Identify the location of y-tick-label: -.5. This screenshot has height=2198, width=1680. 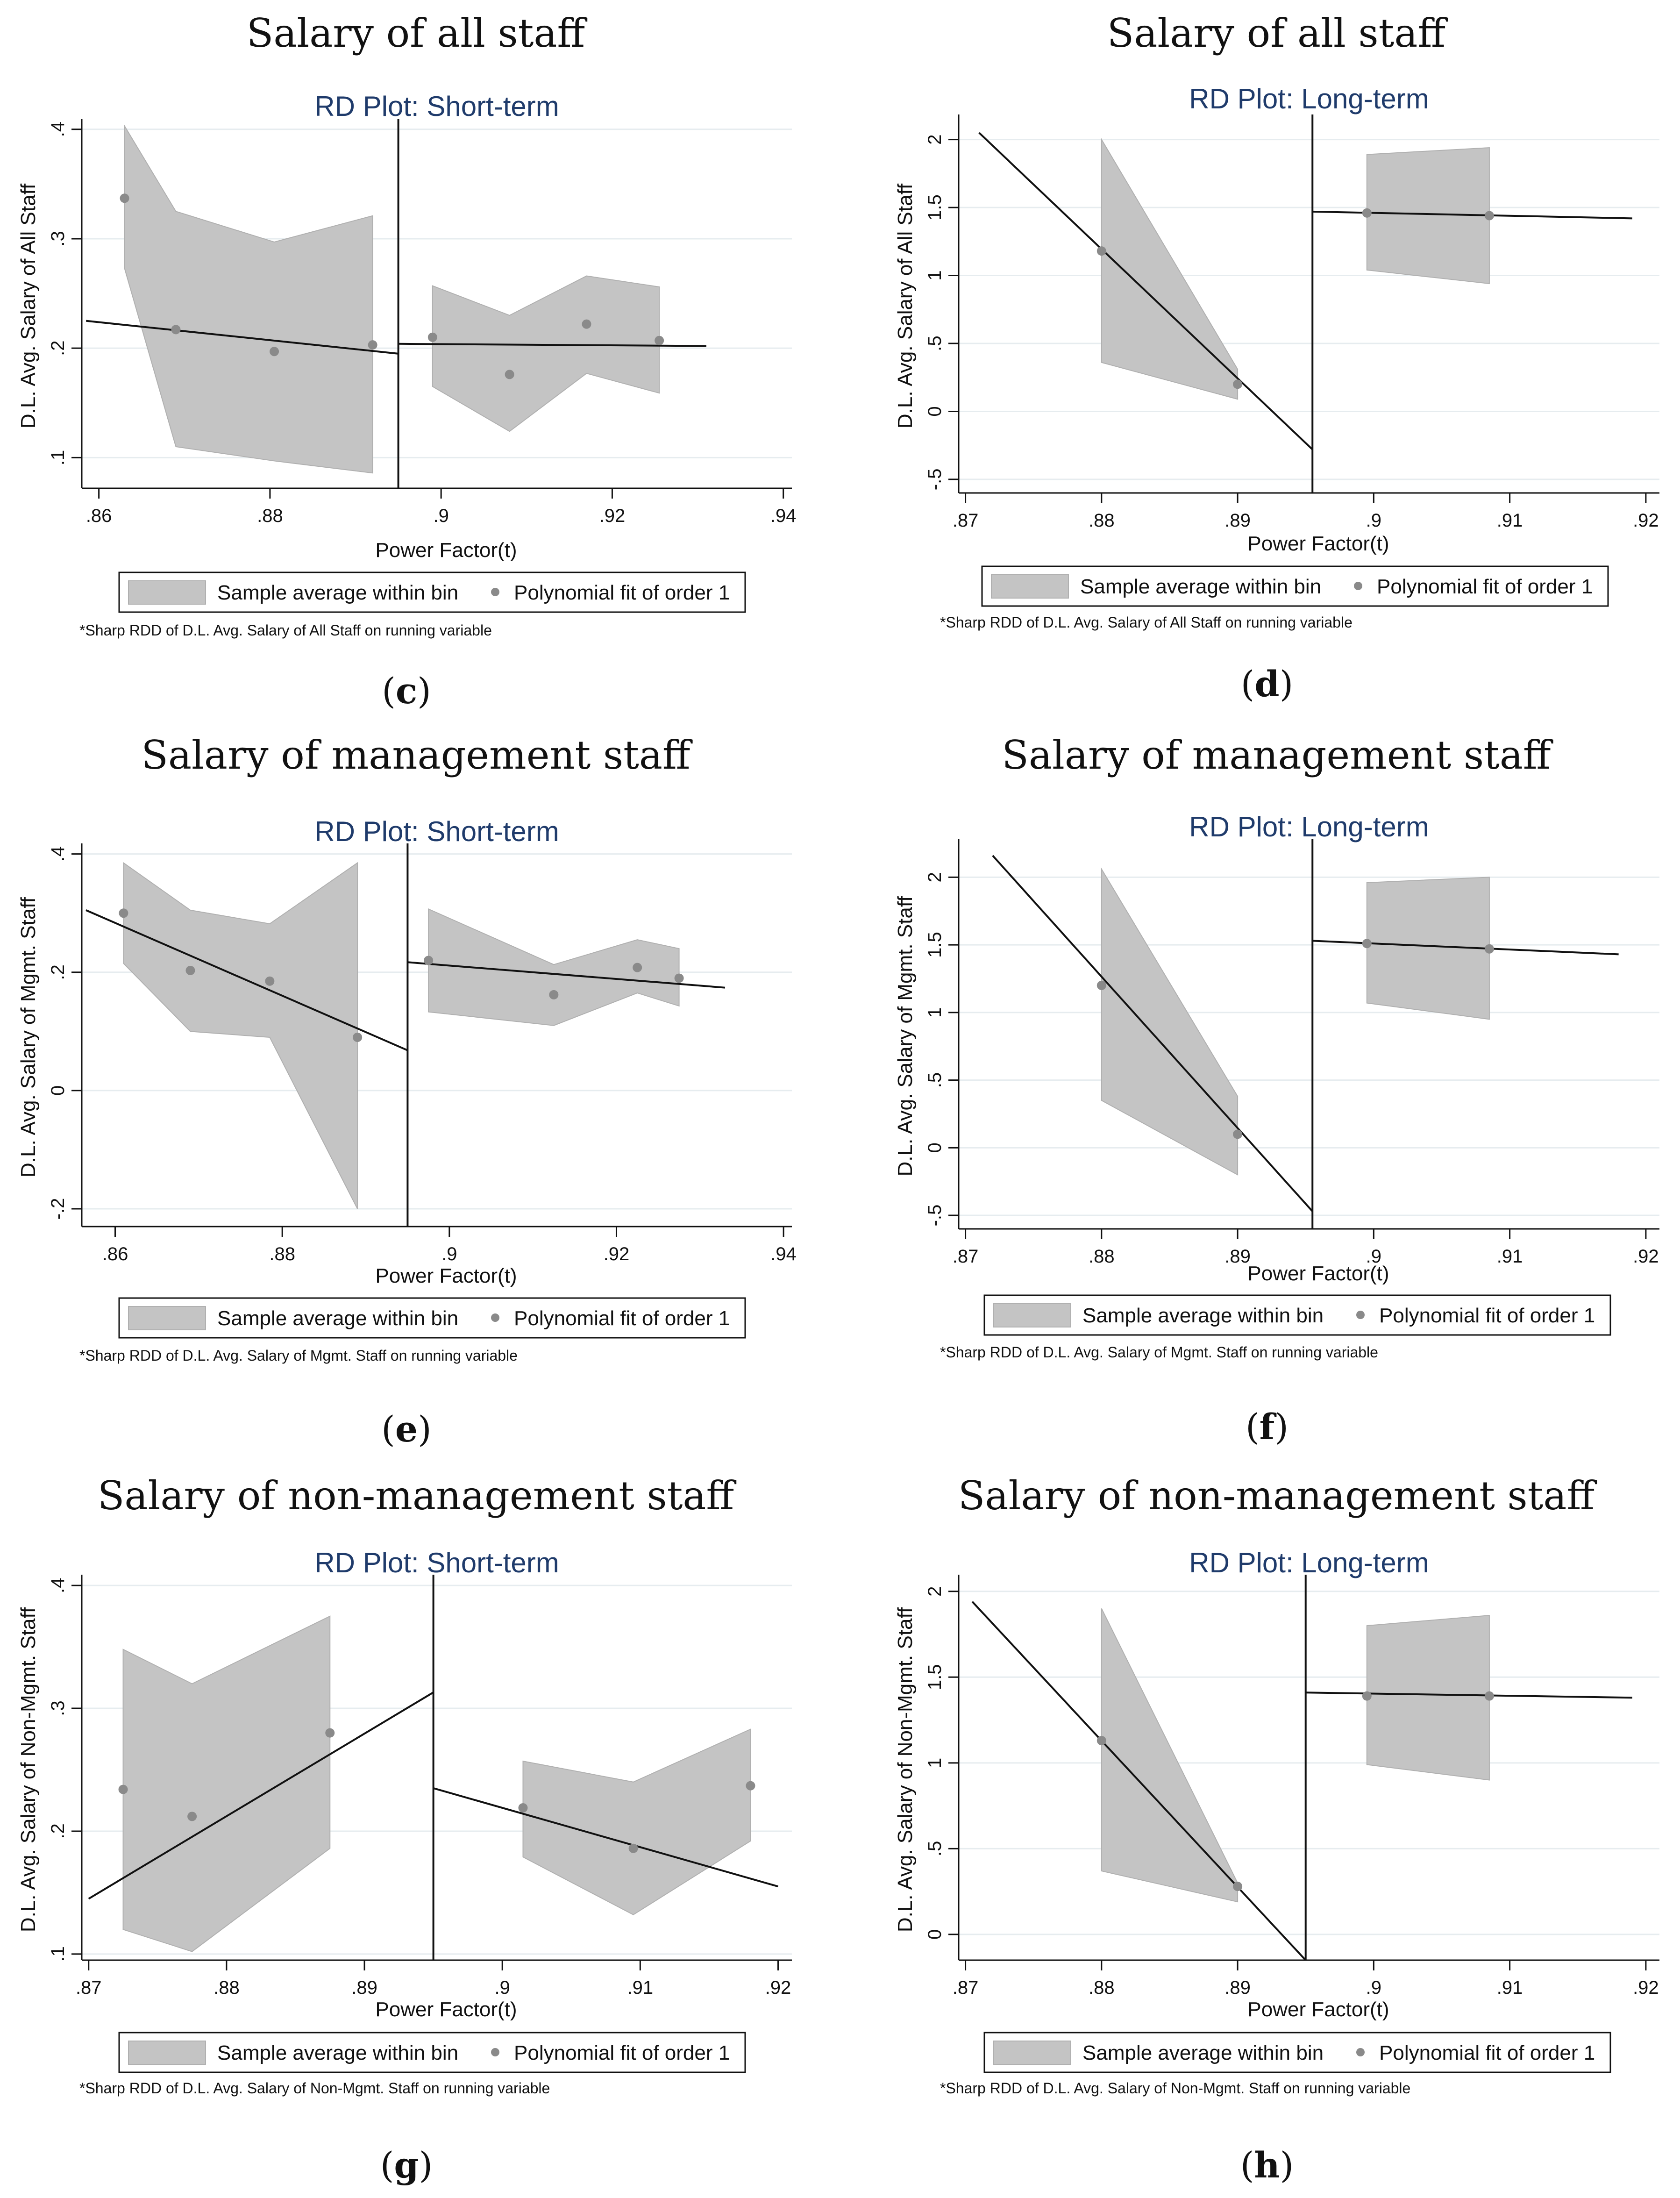
(935, 1216).